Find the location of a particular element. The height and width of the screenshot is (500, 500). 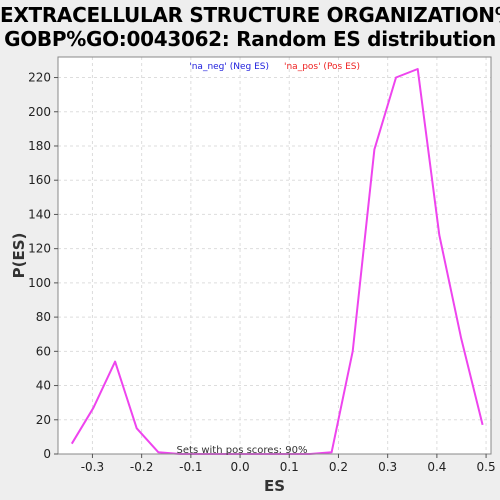

chart-title-line-2: GOBP%GO:0043062: Random ES distribution is located at coordinates (250, 39).